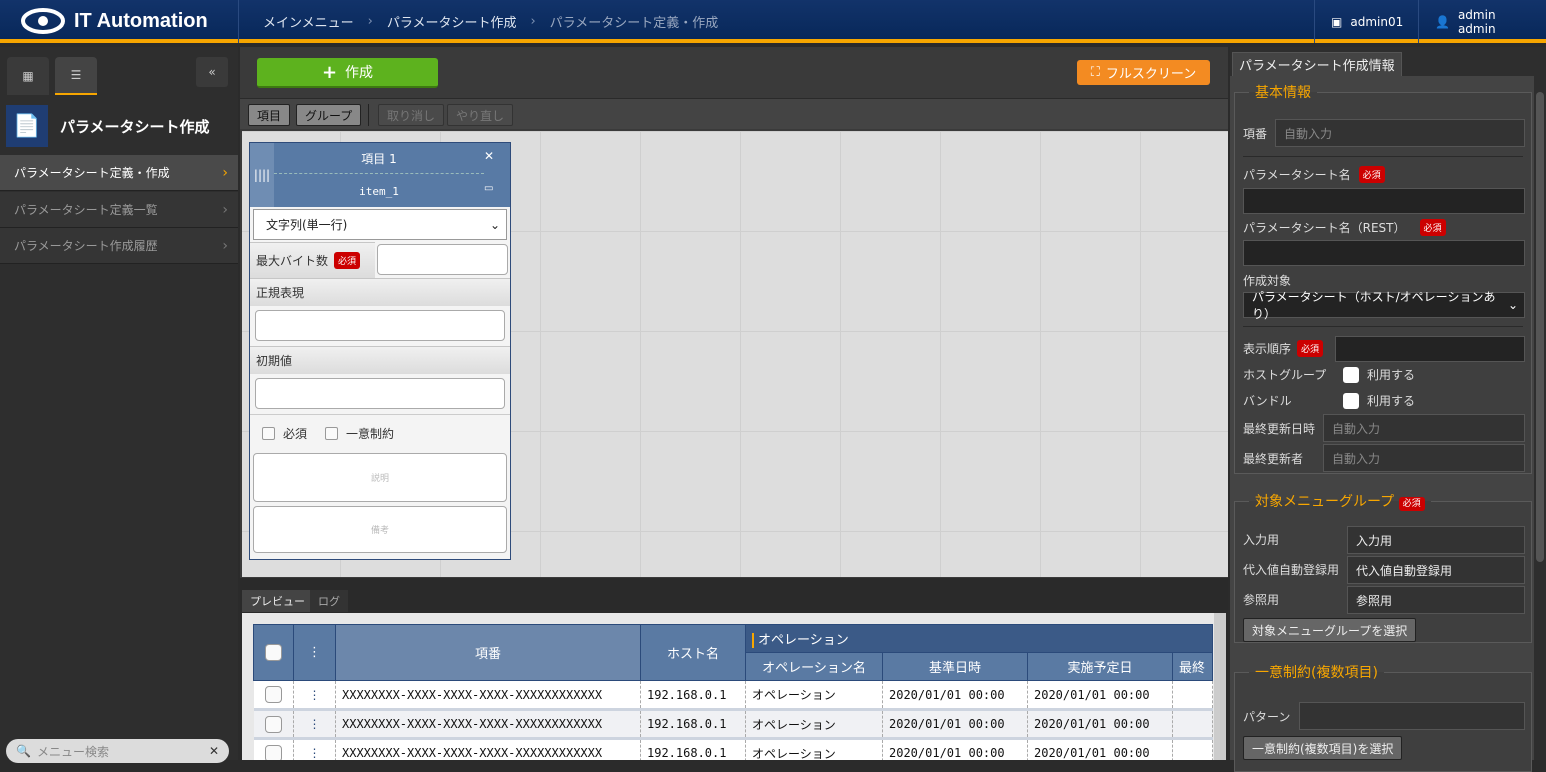 The image size is (1546, 772). Describe the element at coordinates (1391, 375) in the screenshot. I see `hostgroup-use-label: 利用する` at that location.